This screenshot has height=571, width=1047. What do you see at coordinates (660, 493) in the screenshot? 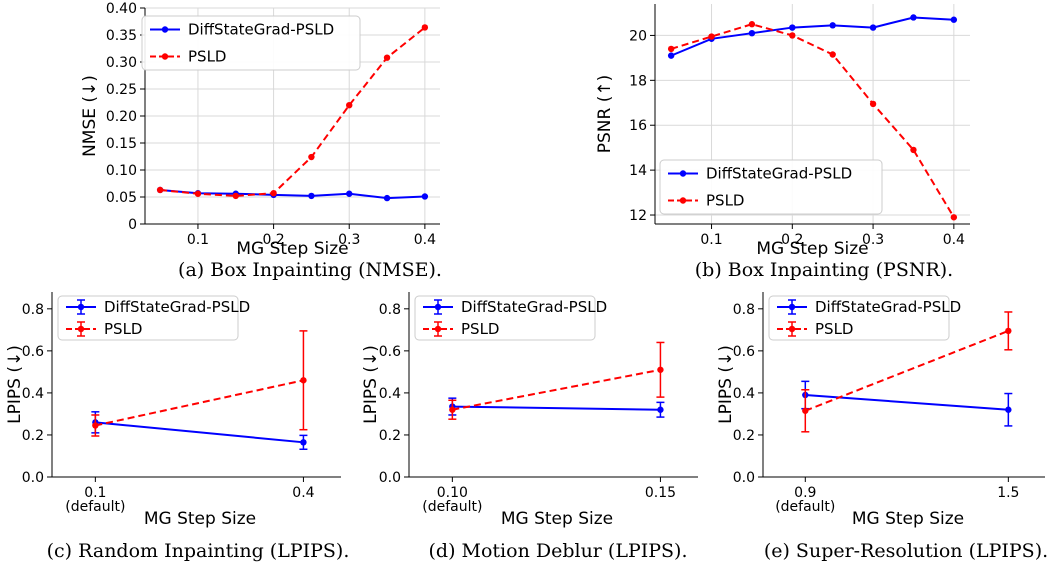
I see `x-tick-label: 0.15` at bounding box center [660, 493].